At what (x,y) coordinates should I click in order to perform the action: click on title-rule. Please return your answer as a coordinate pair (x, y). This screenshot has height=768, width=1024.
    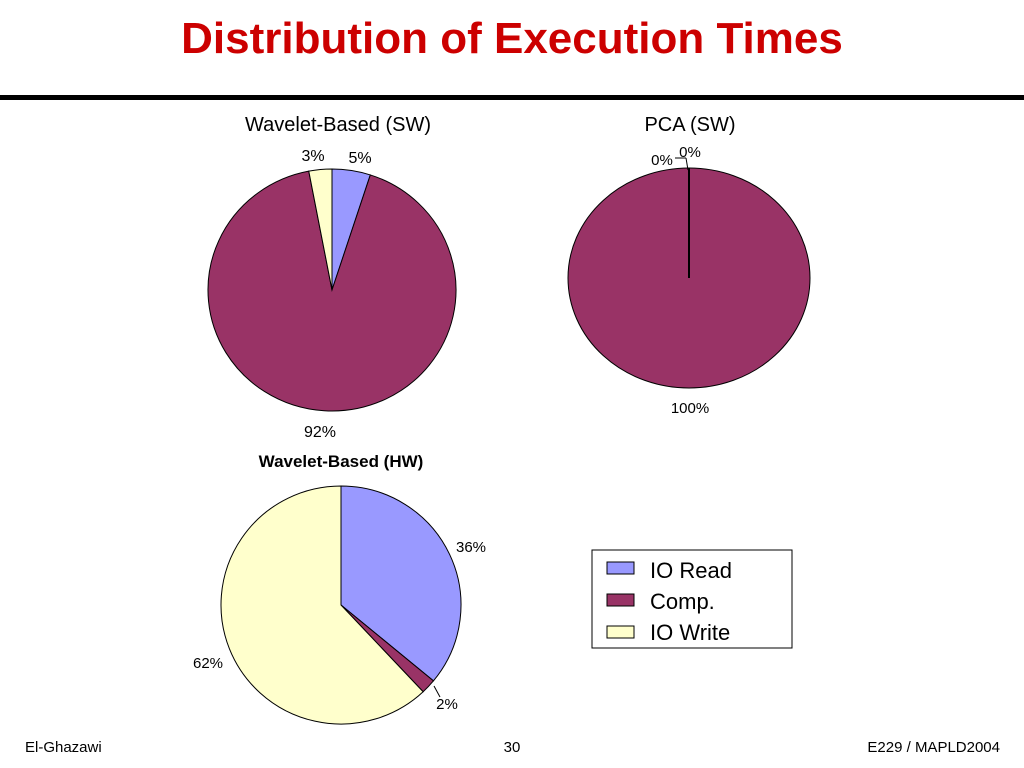
    Looking at the image, I should click on (512, 97).